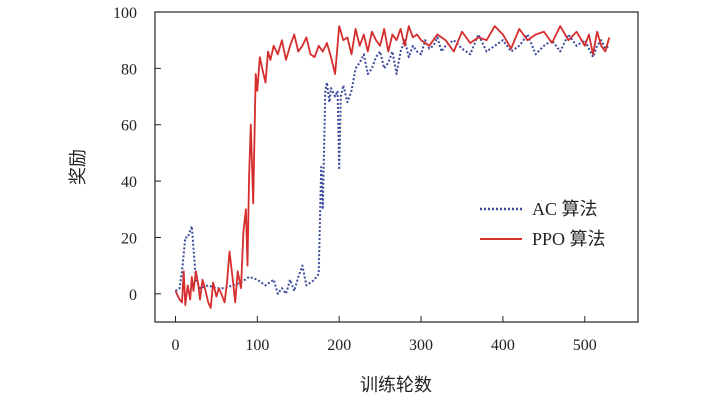  What do you see at coordinates (78, 167) in the screenshot?
I see `y-axis-label: 奖励` at bounding box center [78, 167].